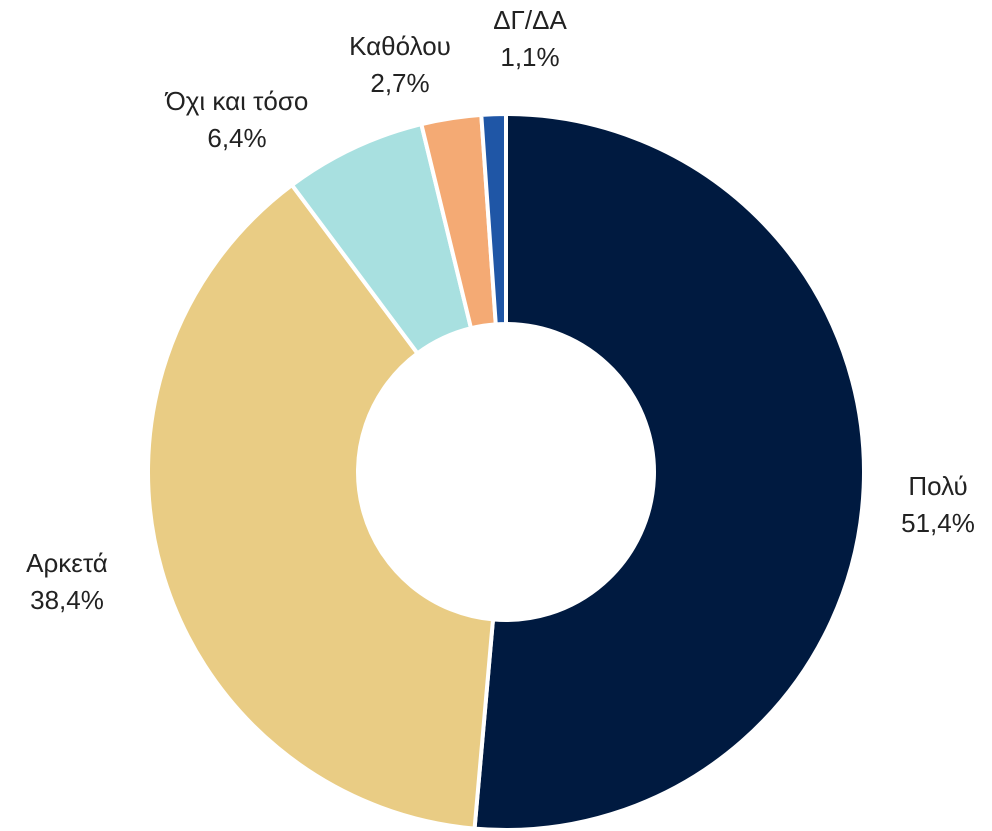  I want to click on slice-value-label: 6,4%, so click(236, 138).